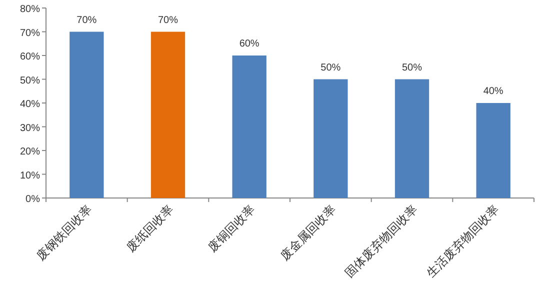  I want to click on y-tick-label: 40%, so click(30, 104).